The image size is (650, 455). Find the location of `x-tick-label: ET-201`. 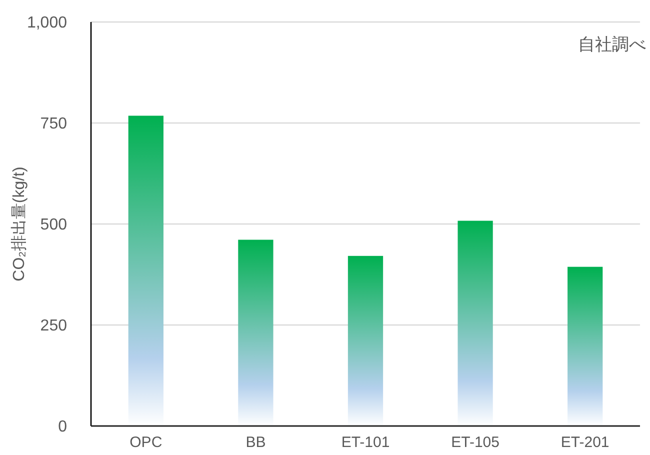

x-tick-label: ET-201 is located at coordinates (585, 442).